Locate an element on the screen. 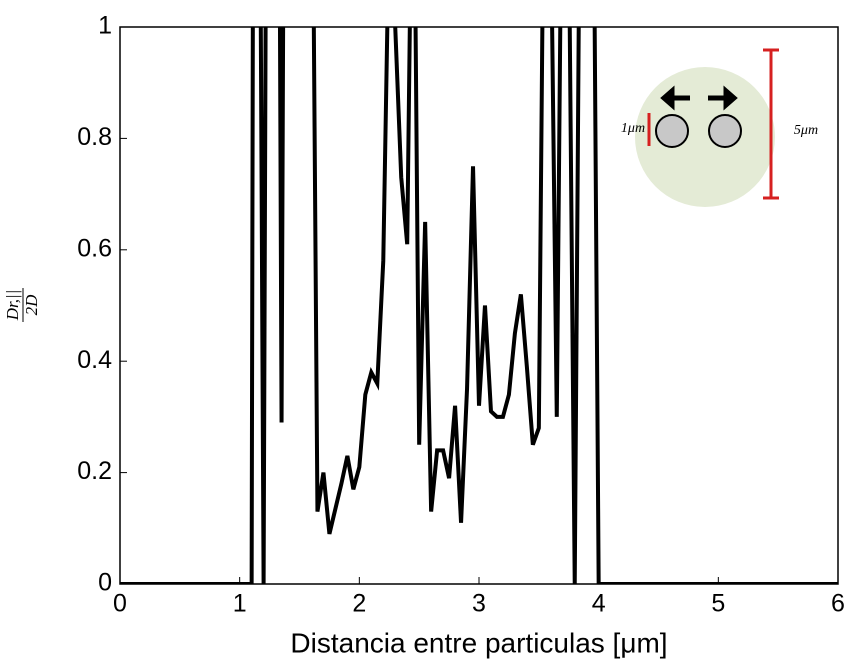 The image size is (848, 666). y-label-denominator: 2D is located at coordinates (31, 305).